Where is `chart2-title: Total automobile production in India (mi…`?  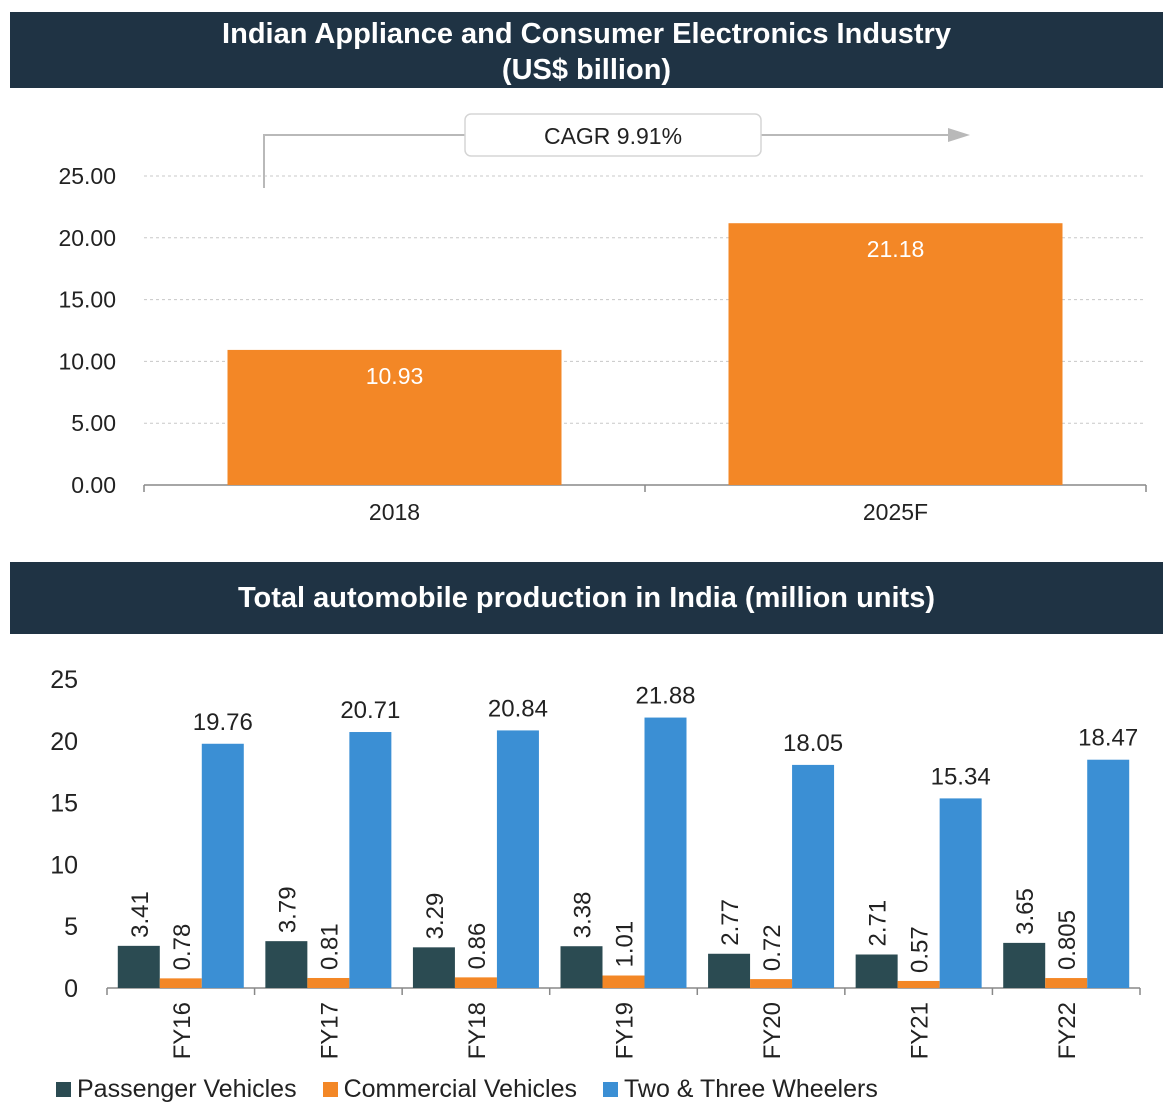
chart2-title: Total automobile production in India (mi… is located at coordinates (586, 598).